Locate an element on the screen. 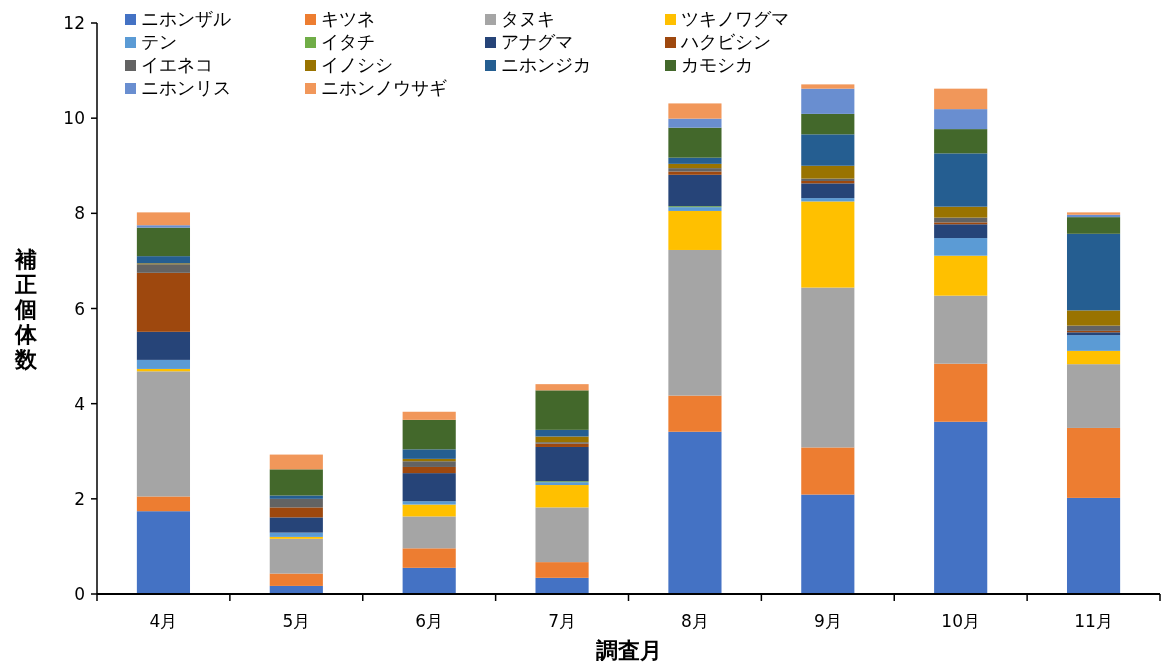 This screenshot has height=664, width=1163. legend-label: ハクビシン is located at coordinates (725, 41).